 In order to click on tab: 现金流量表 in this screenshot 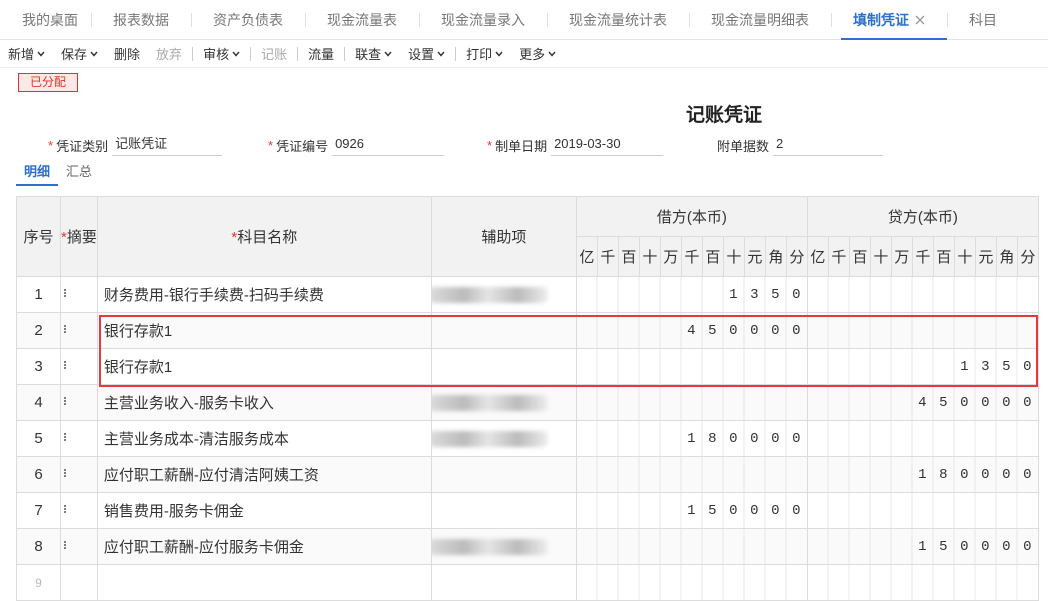, I will do `click(362, 20)`.